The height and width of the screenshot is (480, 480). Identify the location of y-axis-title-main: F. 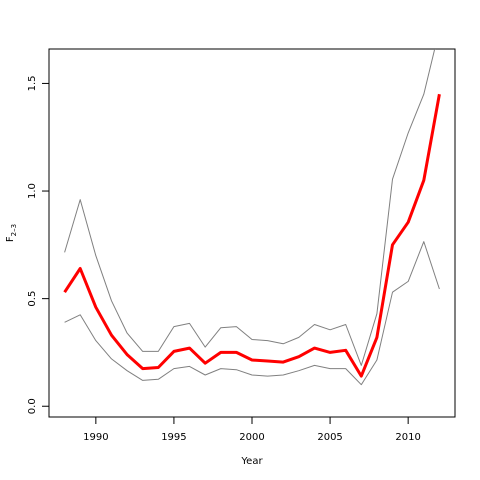
(10, 239).